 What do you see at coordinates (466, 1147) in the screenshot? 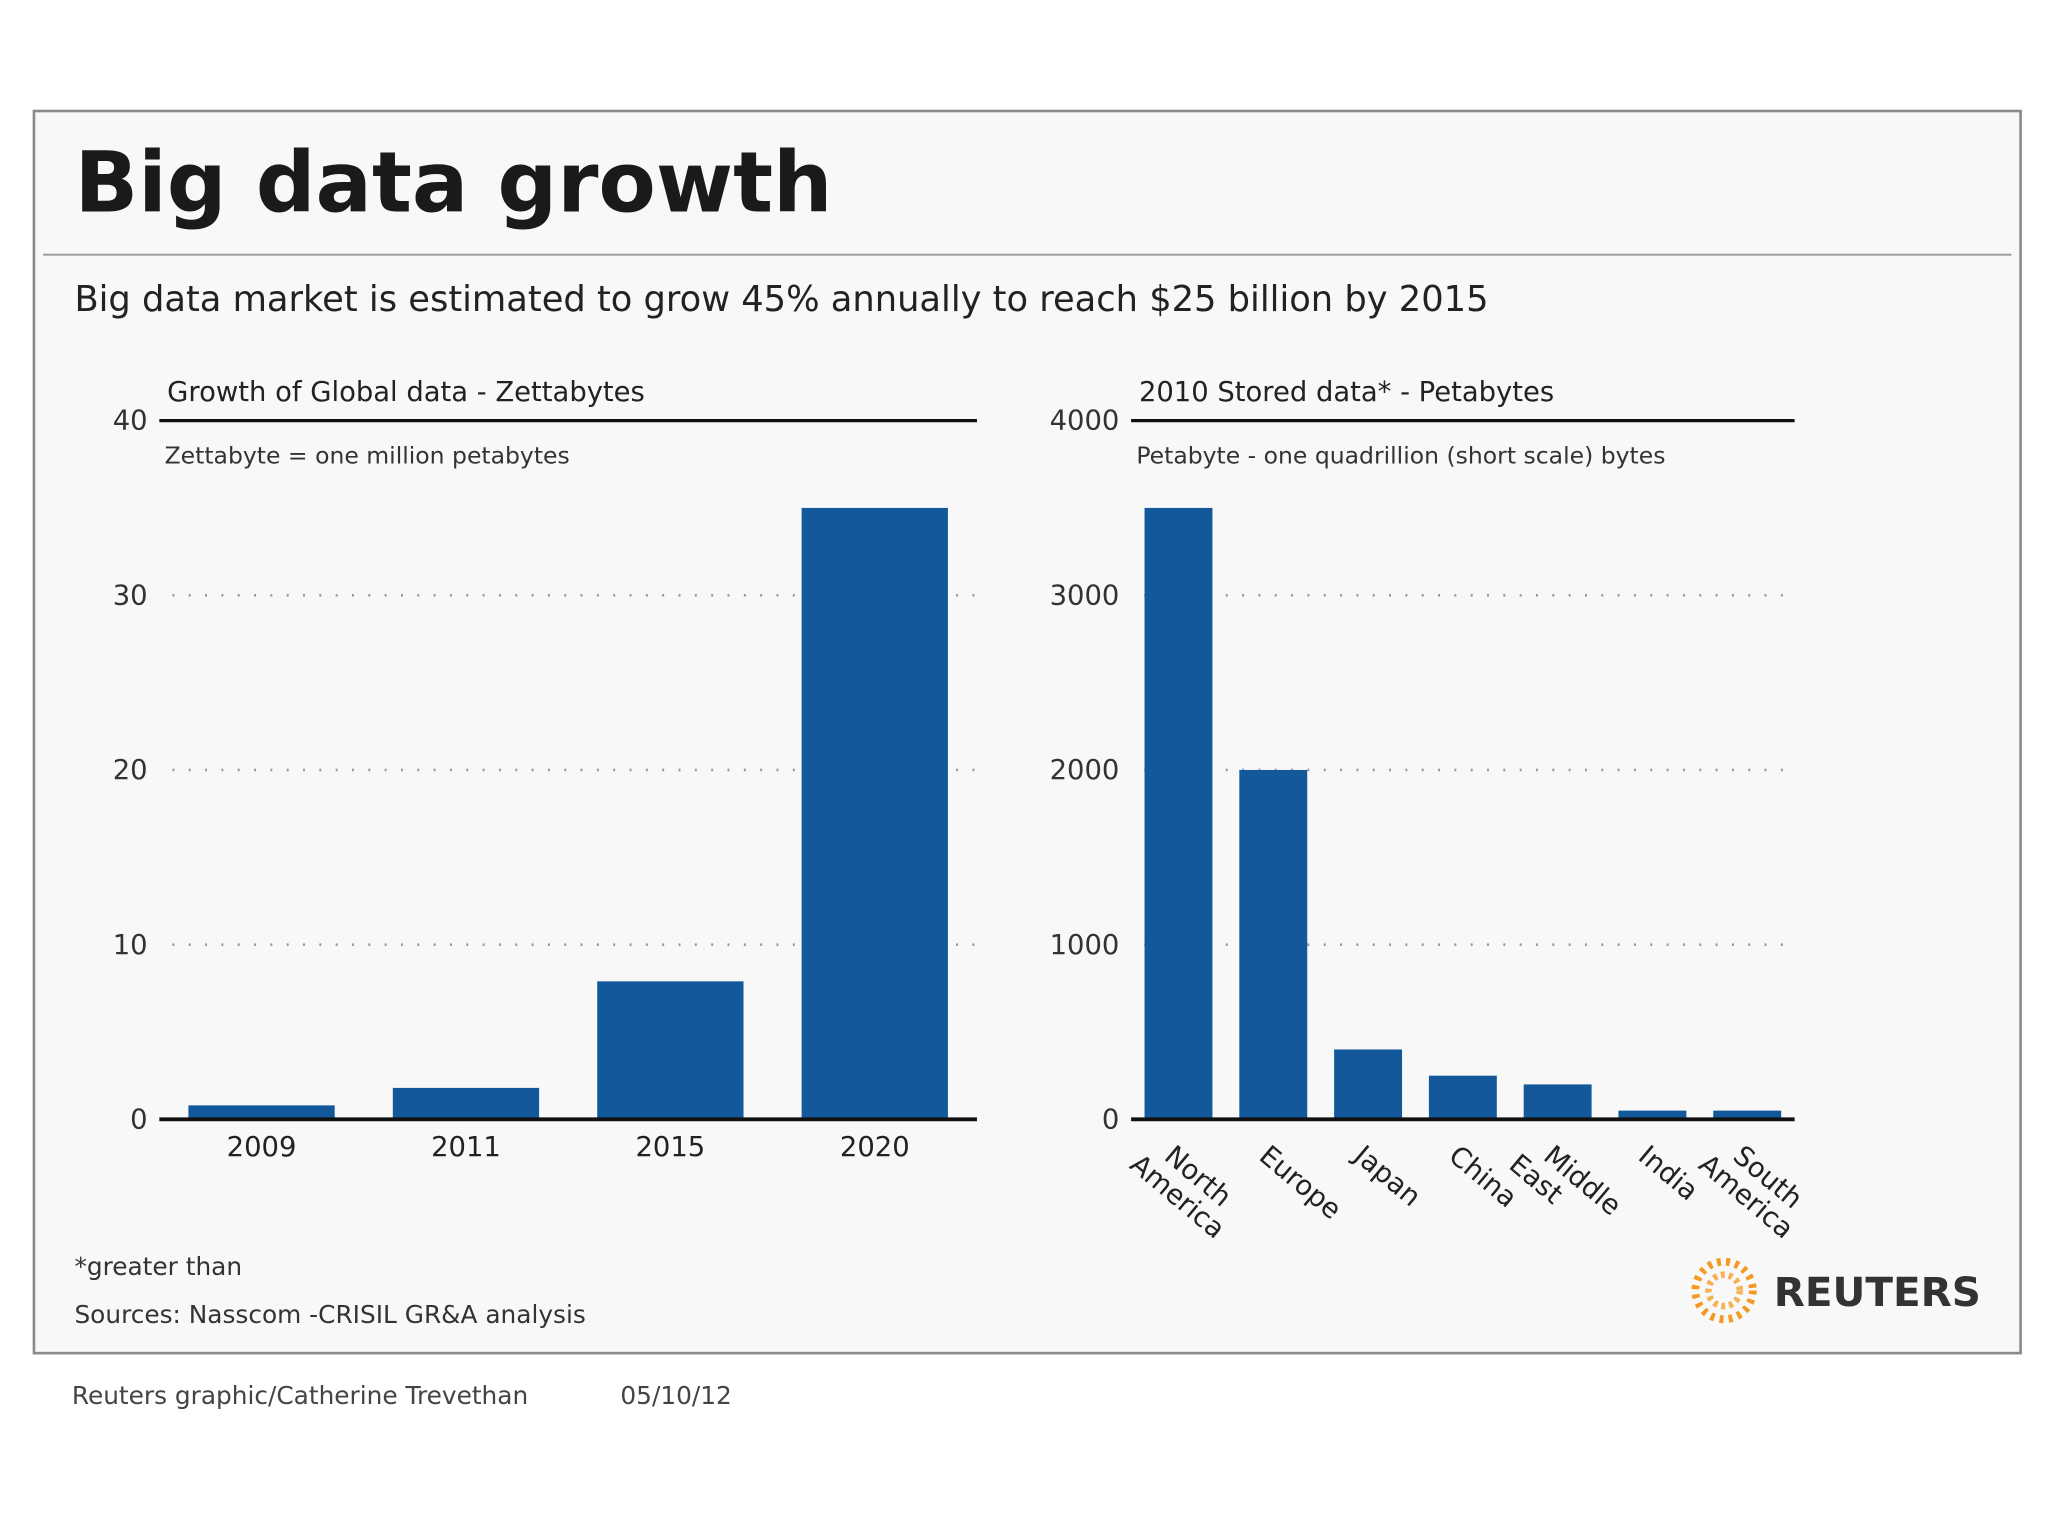
I see `x-tick-label: 2011` at bounding box center [466, 1147].